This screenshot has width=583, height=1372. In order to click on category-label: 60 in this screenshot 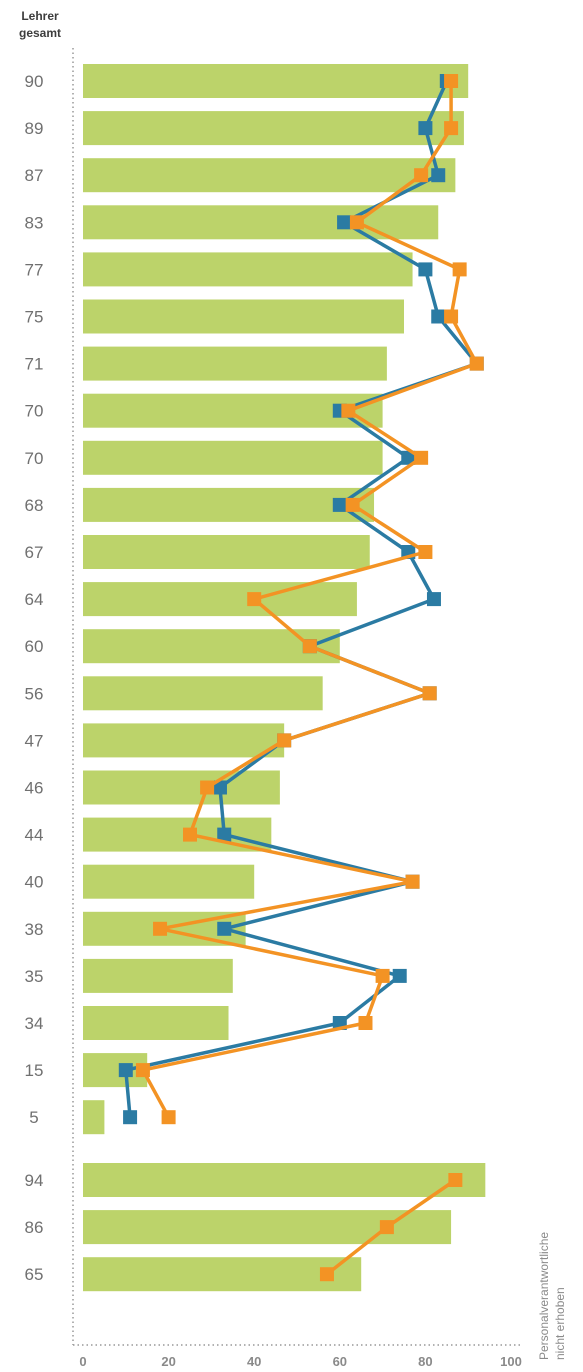, I will do `click(34, 646)`.